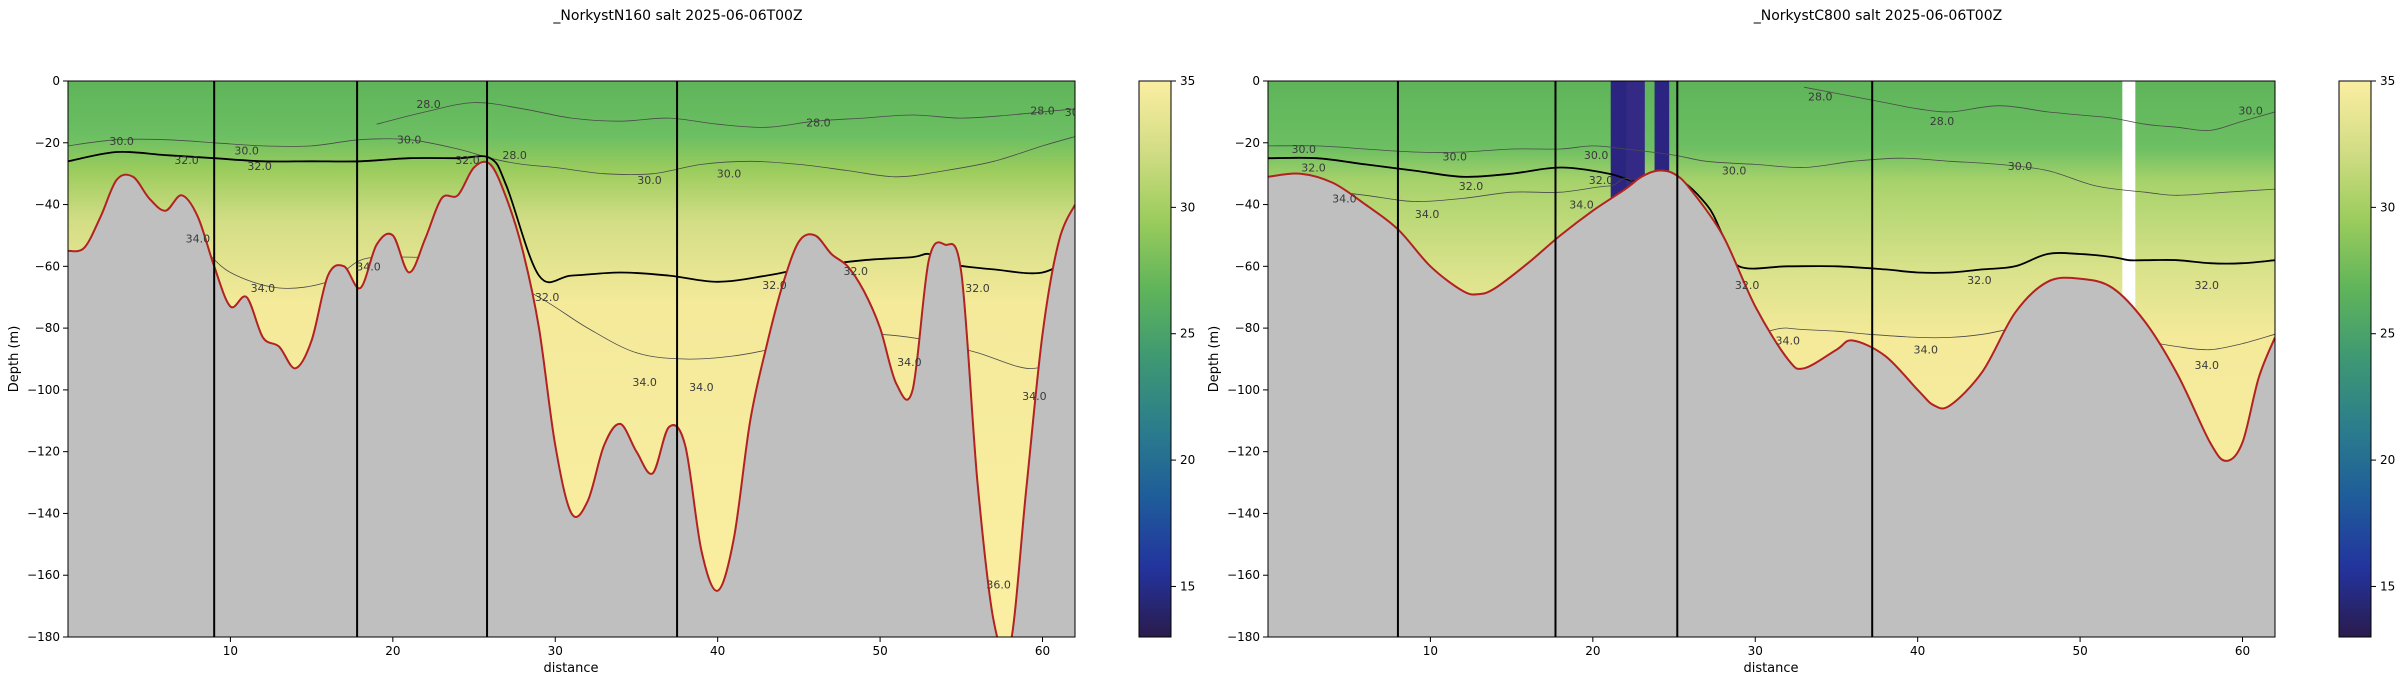 The image size is (2400, 684). What do you see at coordinates (1187, 207) in the screenshot?
I see `colorbar-tick-label: 30` at bounding box center [1187, 207].